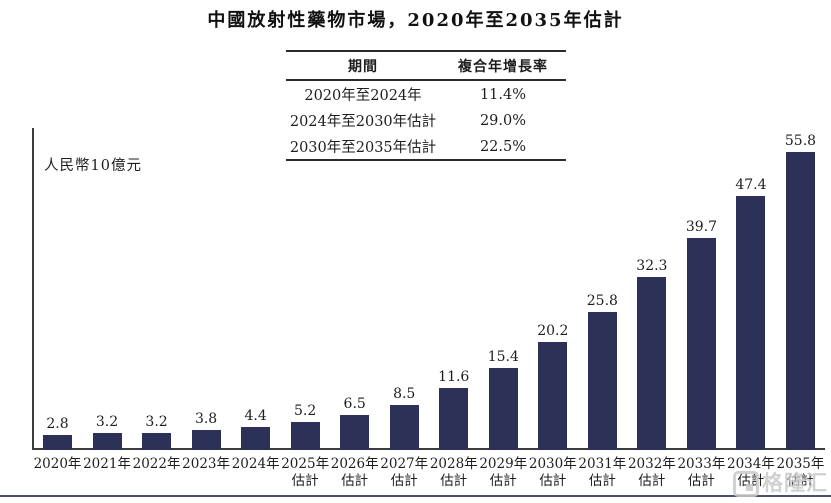 The height and width of the screenshot is (503, 831). What do you see at coordinates (503, 120) in the screenshot?
I see `cagr-cell: 29.0%` at bounding box center [503, 120].